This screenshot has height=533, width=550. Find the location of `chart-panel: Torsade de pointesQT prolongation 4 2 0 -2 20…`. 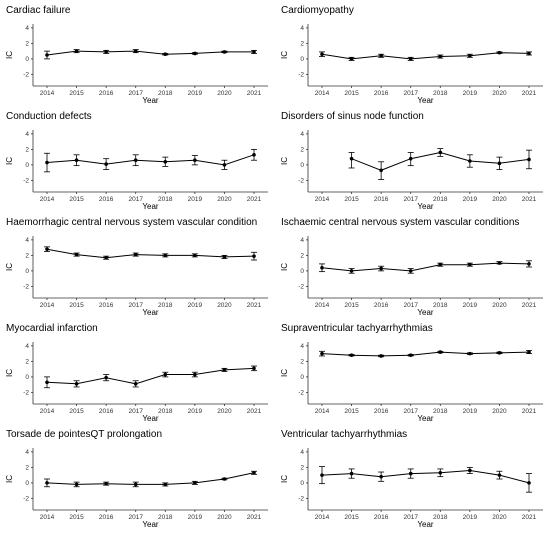

chart-panel: Torsade de pointesQT prolongation 4 2 0 -2 20… is located at coordinates (137, 477).